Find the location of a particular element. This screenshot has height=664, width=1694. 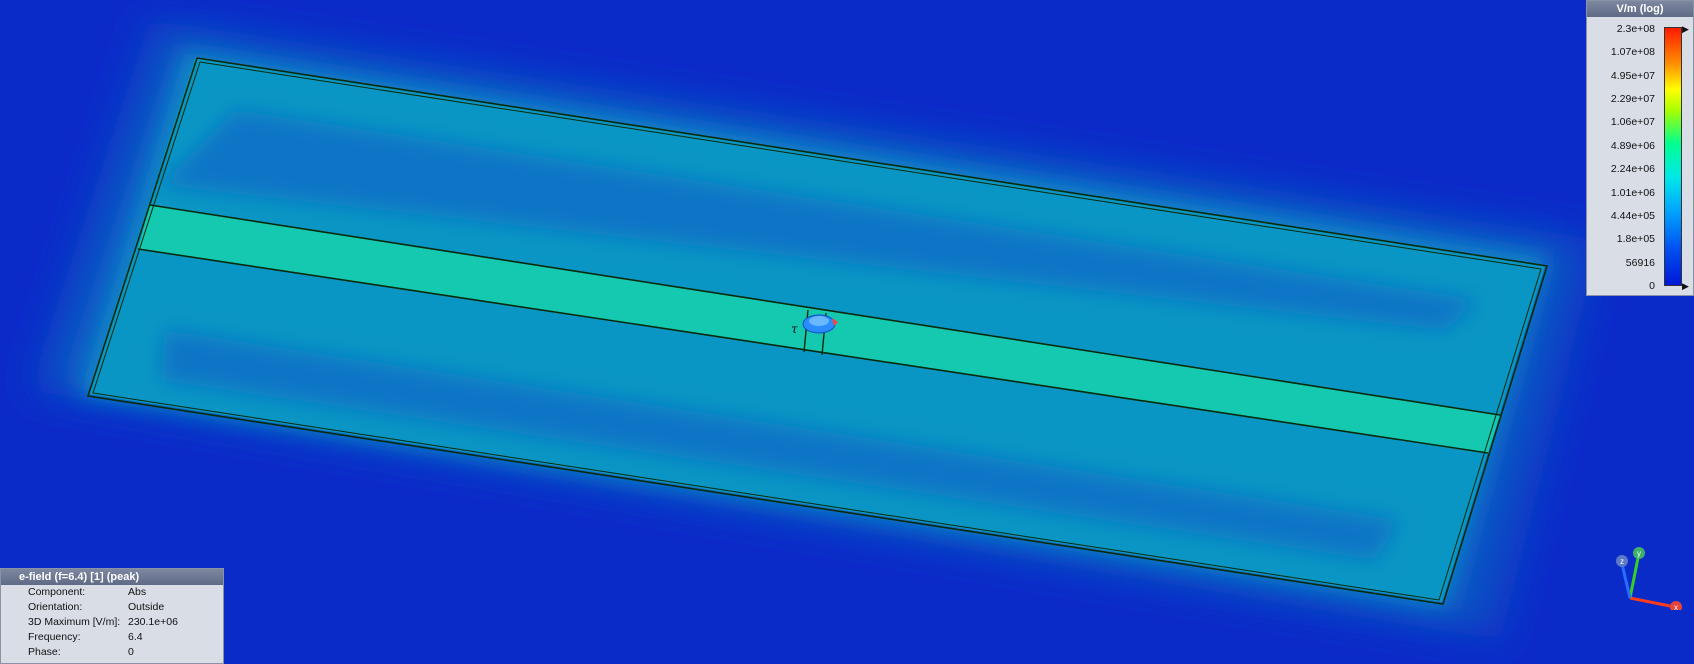

svg-text: y is located at coordinates (1639, 553).